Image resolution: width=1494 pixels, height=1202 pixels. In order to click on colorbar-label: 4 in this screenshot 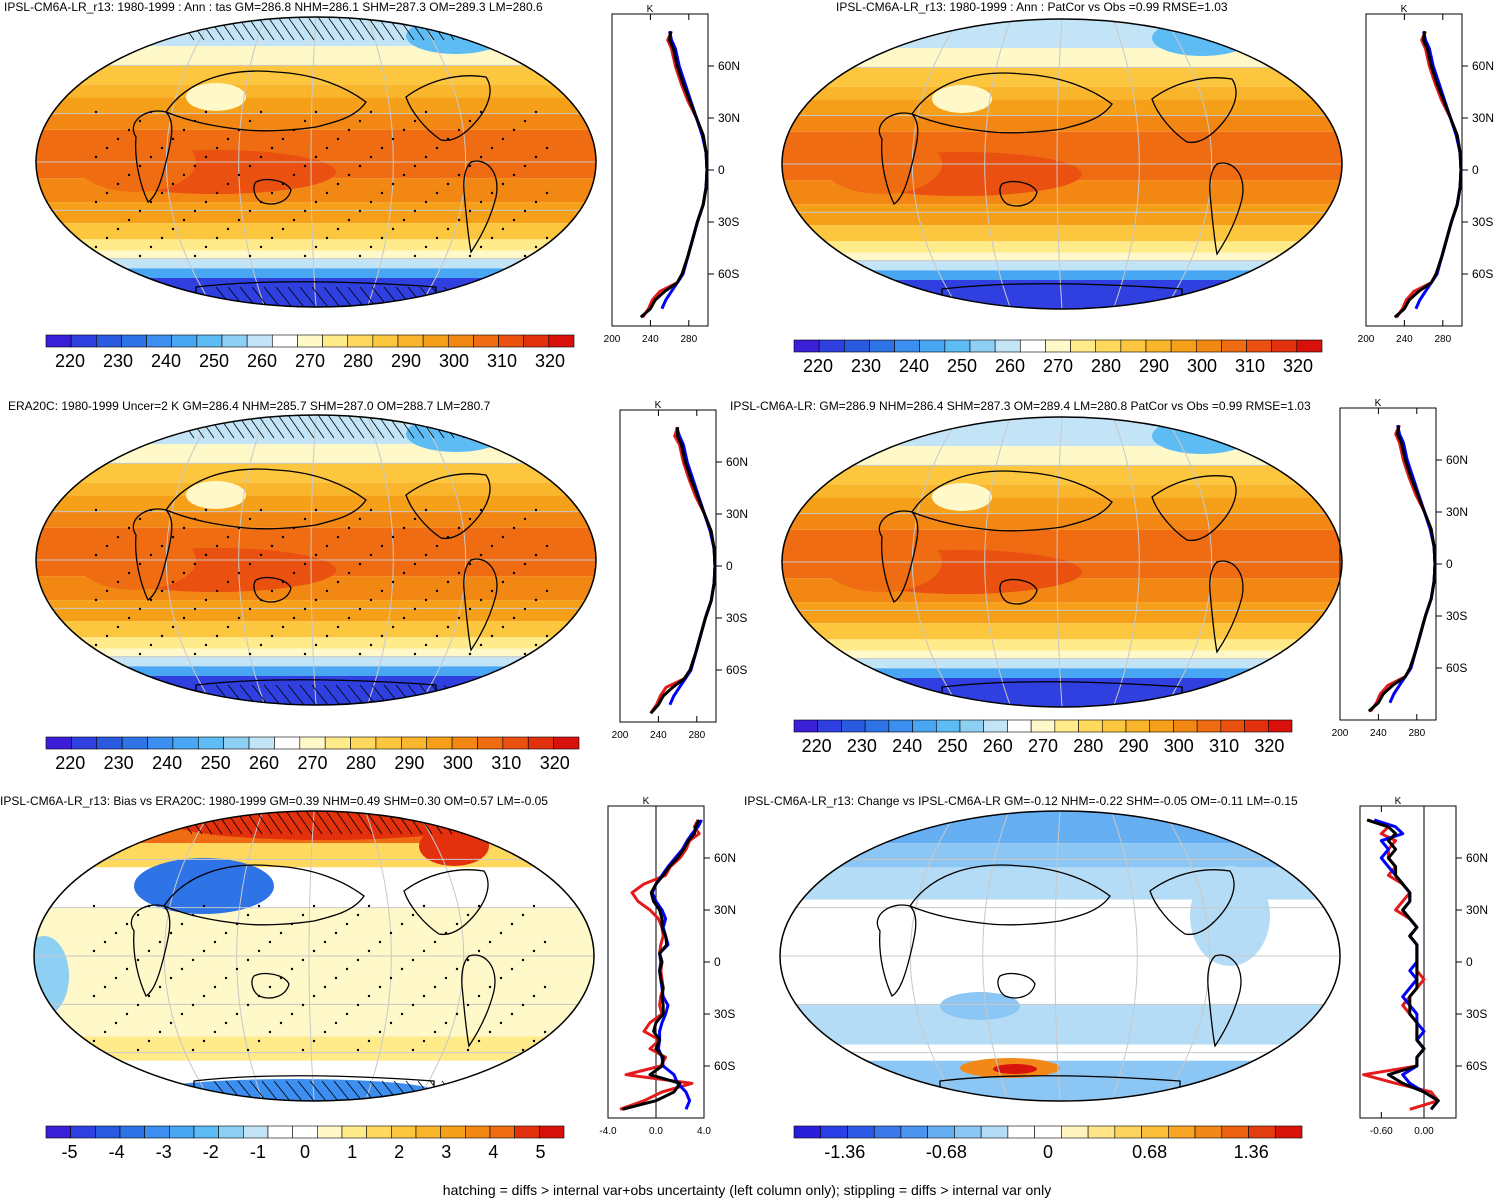, I will do `click(493, 1152)`.